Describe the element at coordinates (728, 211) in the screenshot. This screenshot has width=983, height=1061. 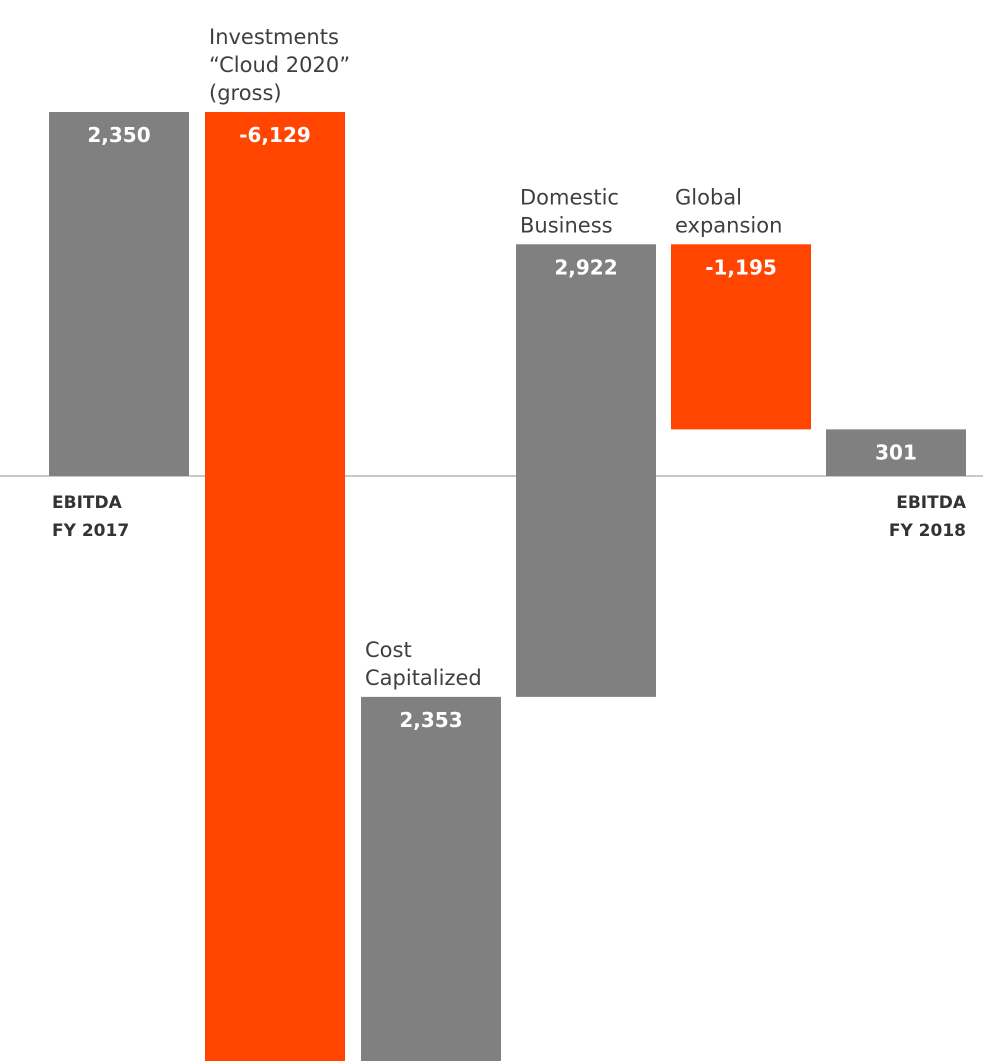
I see `category-label-global-expansion: Global expansion` at that location.